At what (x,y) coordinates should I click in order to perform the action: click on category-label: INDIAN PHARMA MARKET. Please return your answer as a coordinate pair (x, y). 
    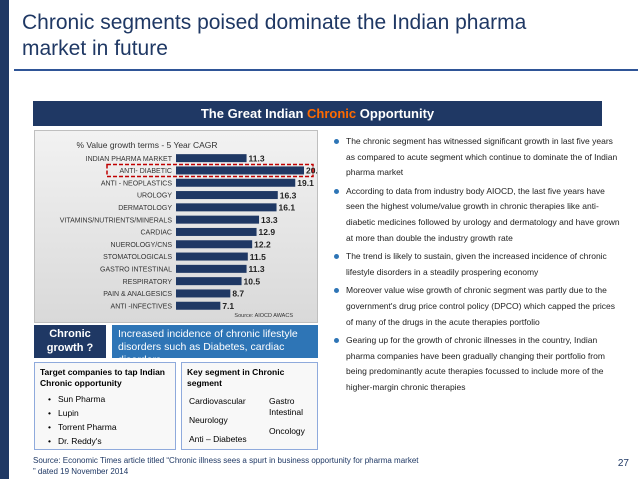
    Looking at the image, I should click on (129, 159).